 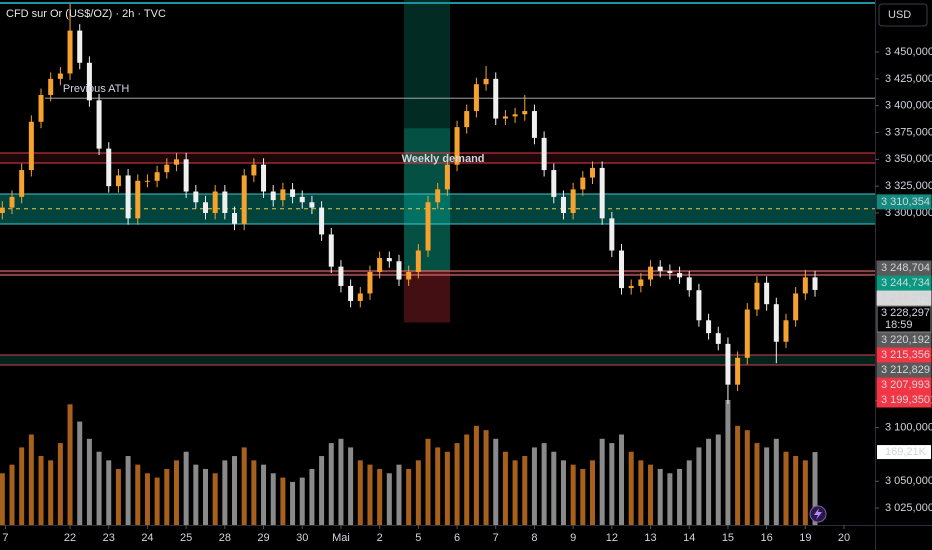 What do you see at coordinates (225, 538) in the screenshot?
I see `x-tick-label: 28` at bounding box center [225, 538].